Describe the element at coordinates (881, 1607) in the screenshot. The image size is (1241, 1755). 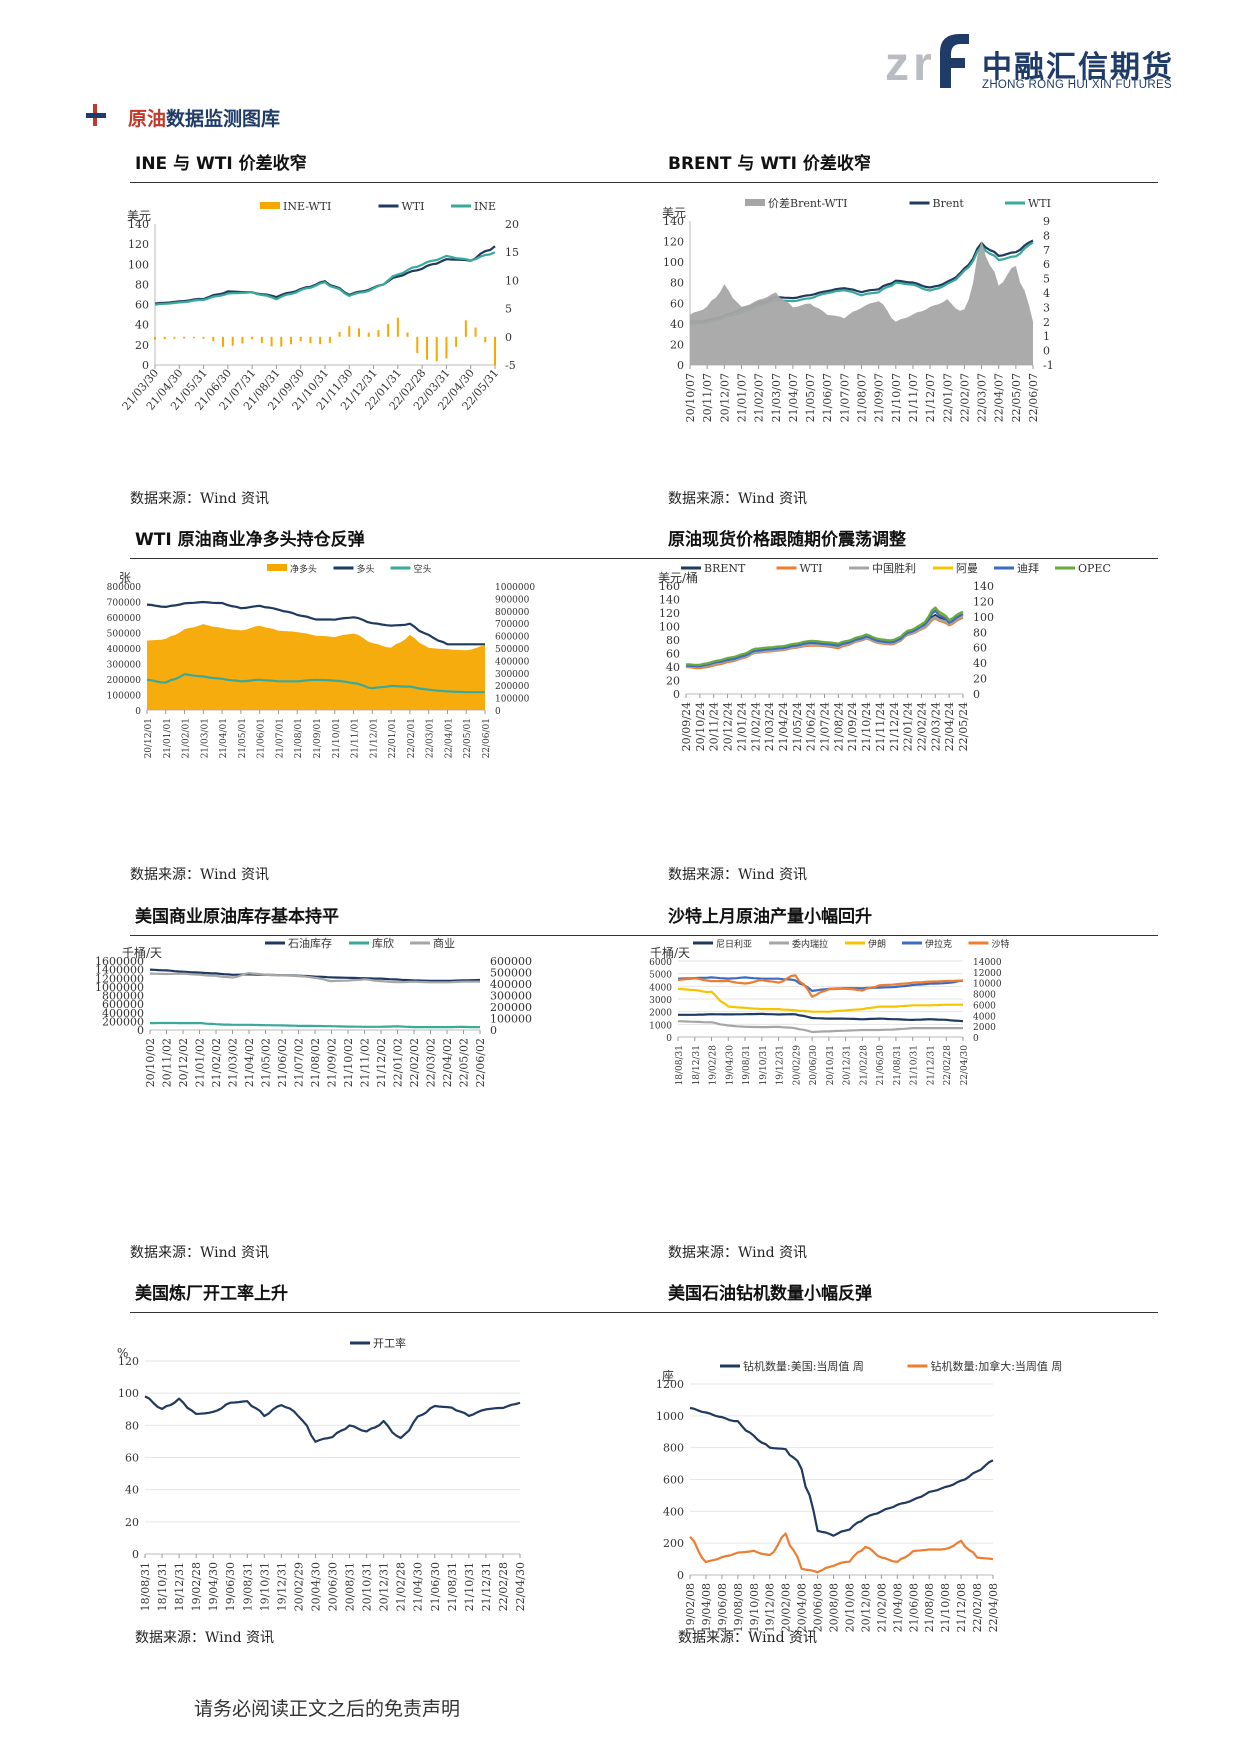
I see `x-tick-label: 21/02/08` at that location.